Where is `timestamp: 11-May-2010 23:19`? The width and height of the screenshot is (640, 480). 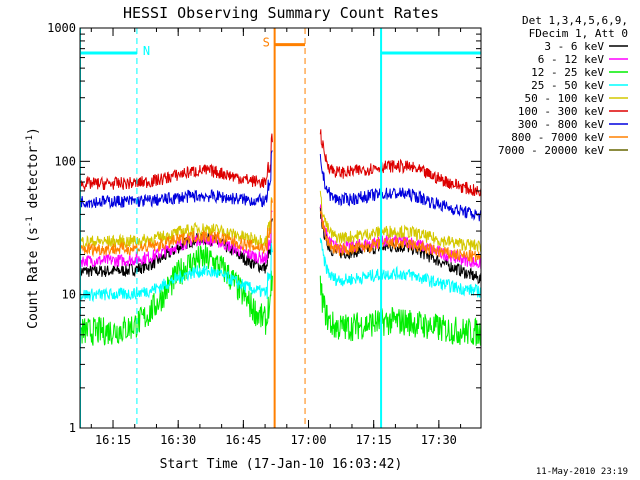
timestamp: 11-May-2010 23:19 is located at coordinates (582, 472).